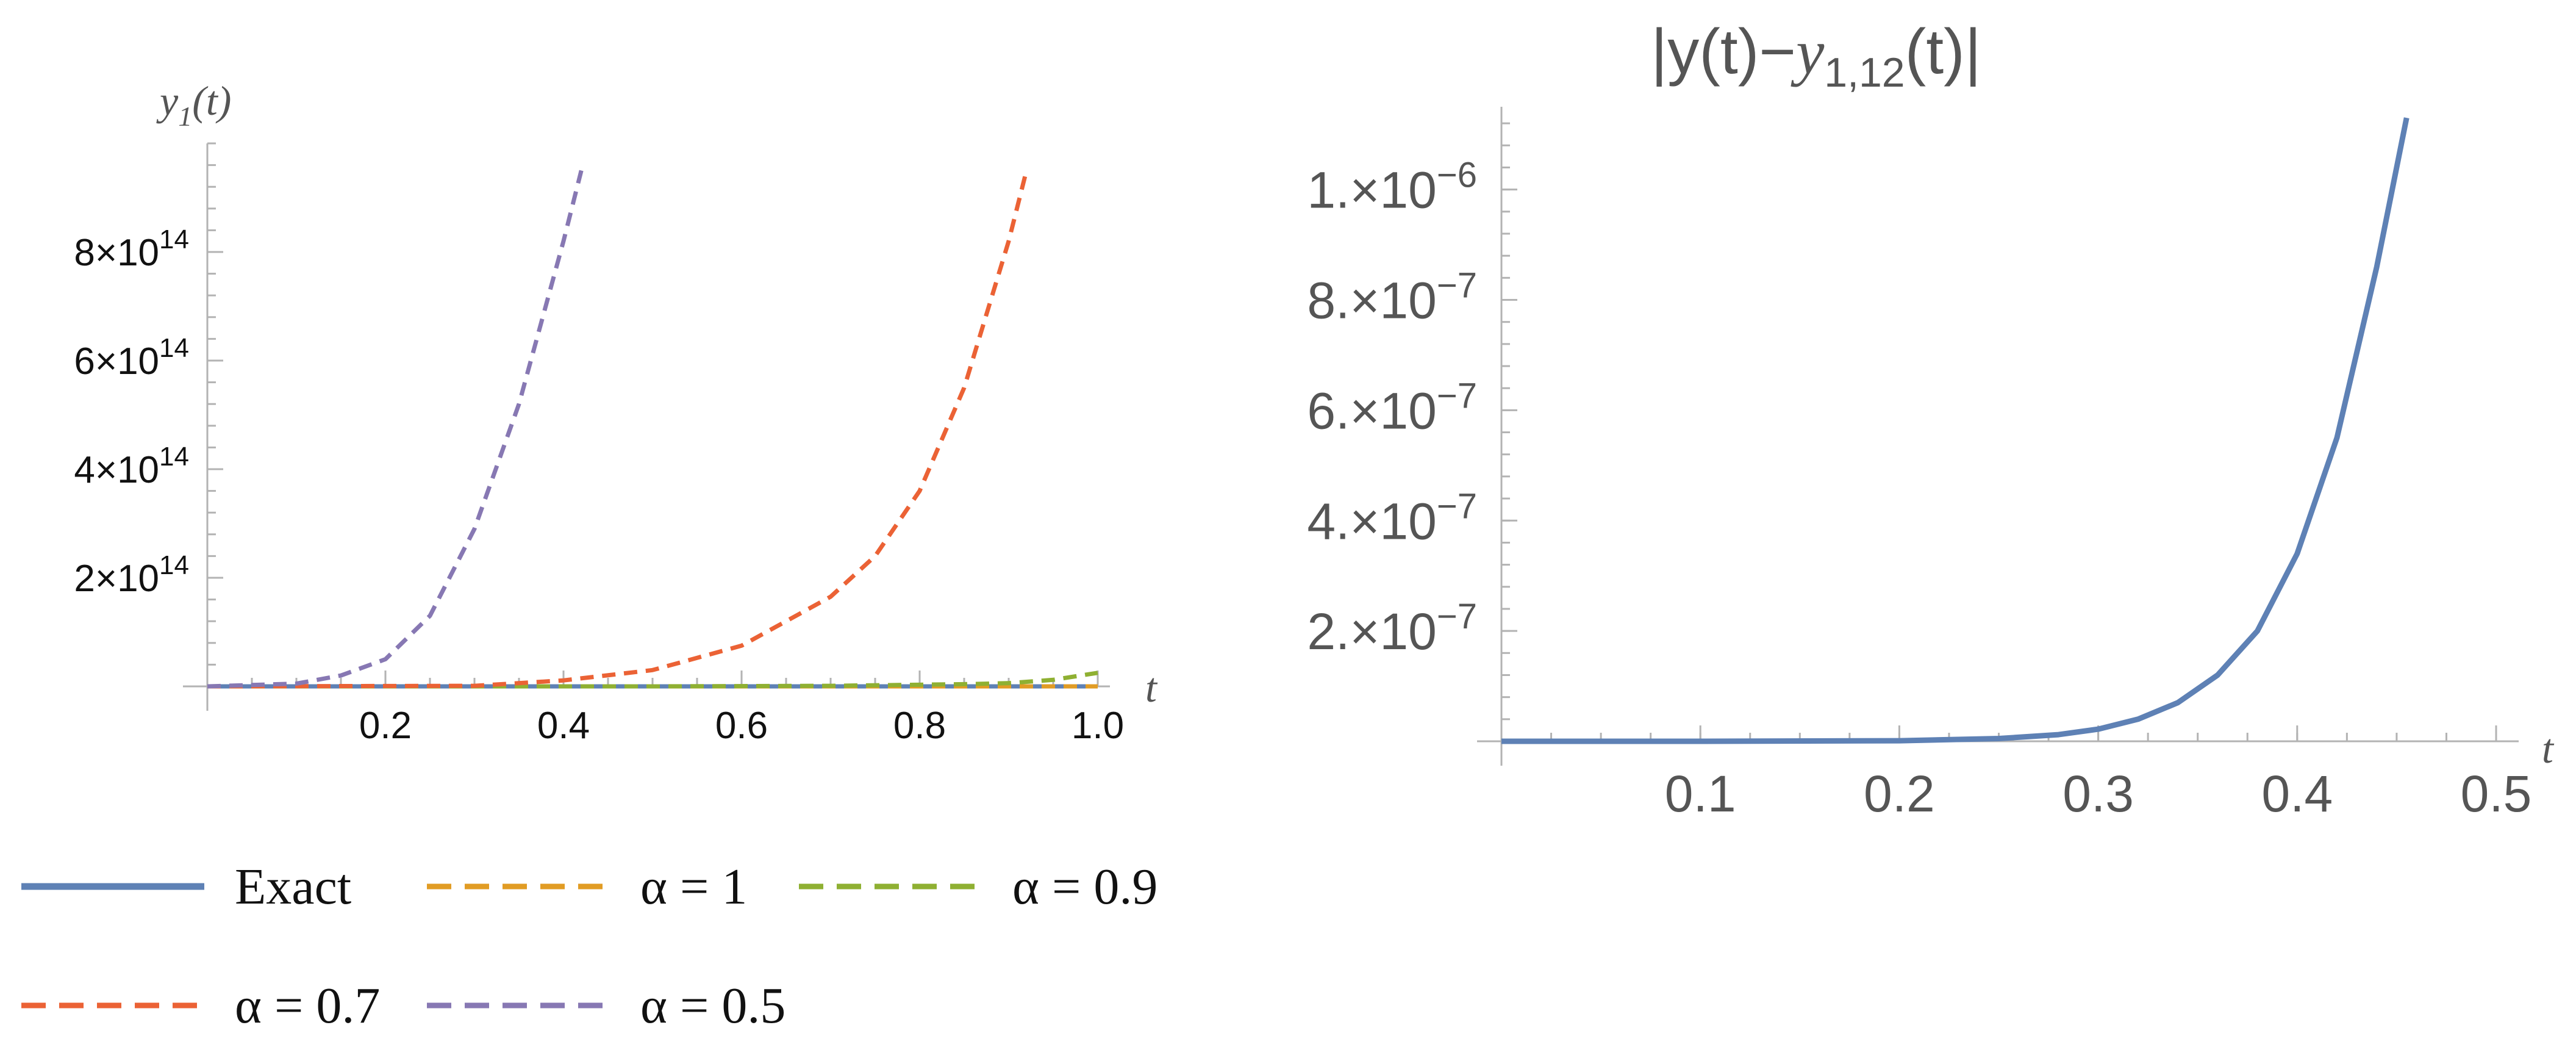 Image resolution: width=2576 pixels, height=1050 pixels. What do you see at coordinates (1392, 407) in the screenshot?
I see `y-tick-label: 6.×10−7` at bounding box center [1392, 407].